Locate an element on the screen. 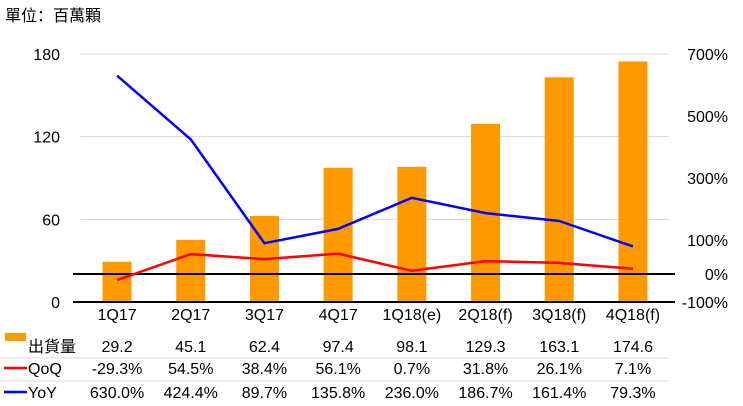 This screenshot has height=406, width=743. left-axis-tick-label: 0 is located at coordinates (55, 303).